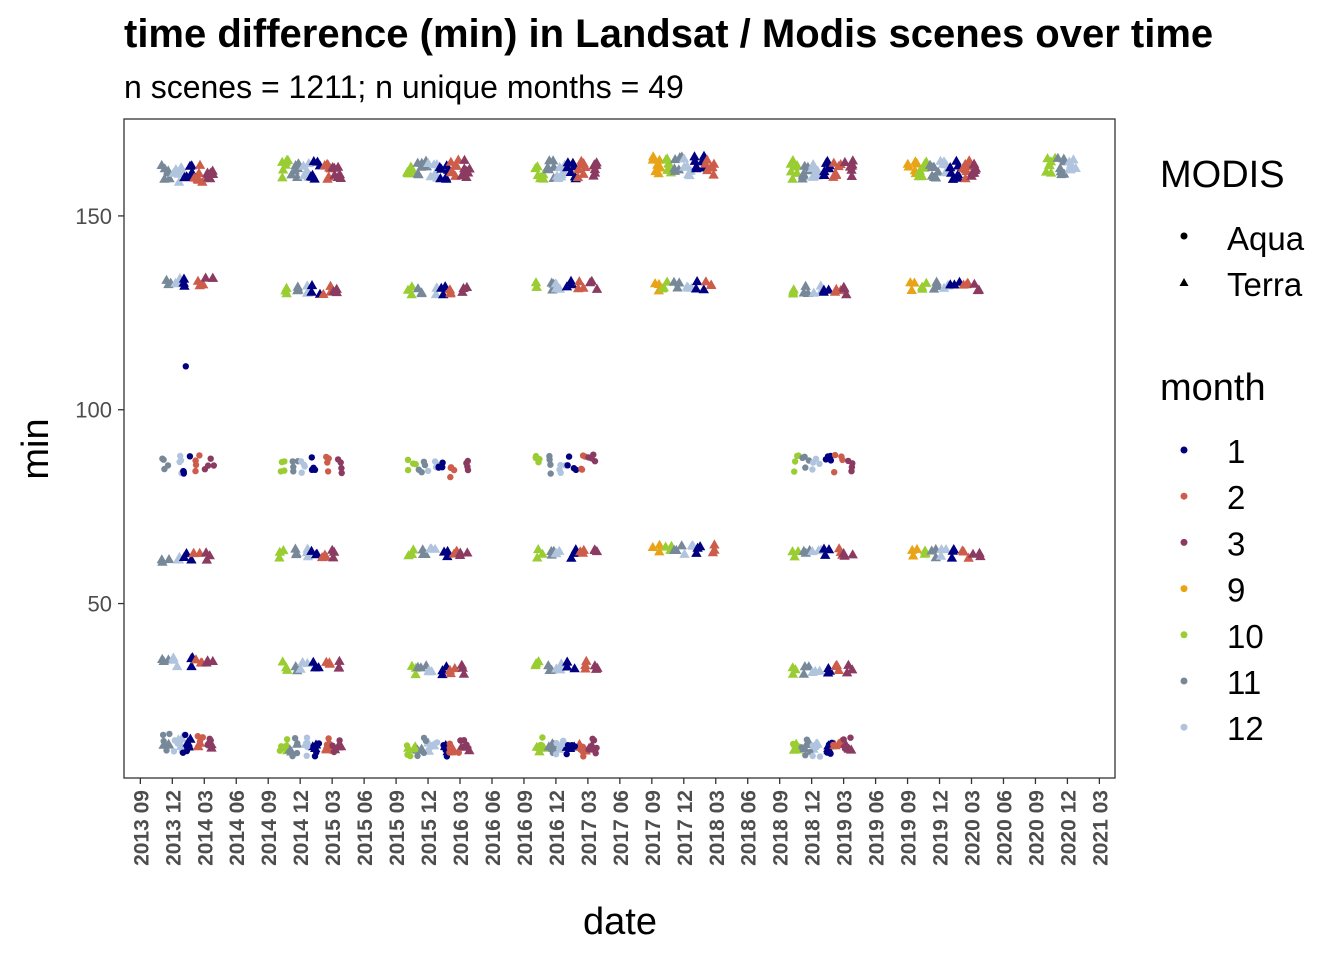  Describe the element at coordinates (557, 828) in the screenshot. I see `x-tick-label: 2016 12` at that location.